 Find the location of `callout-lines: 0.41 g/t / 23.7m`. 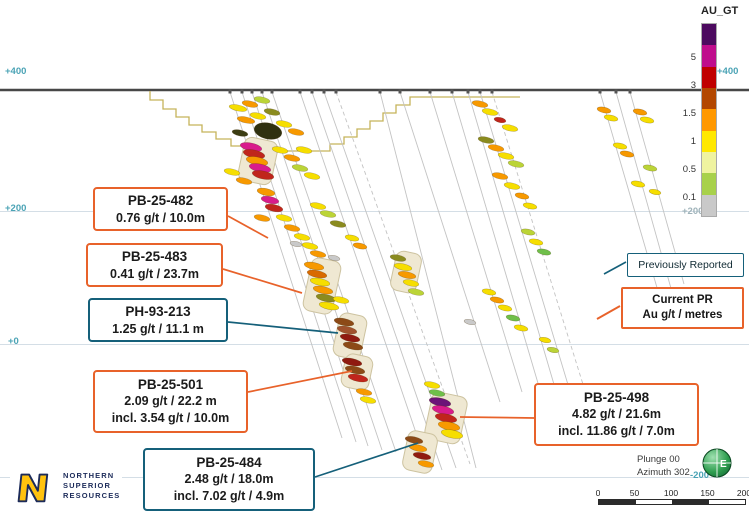

callout-lines: 0.41 g/t / 23.7m is located at coordinates (154, 274).